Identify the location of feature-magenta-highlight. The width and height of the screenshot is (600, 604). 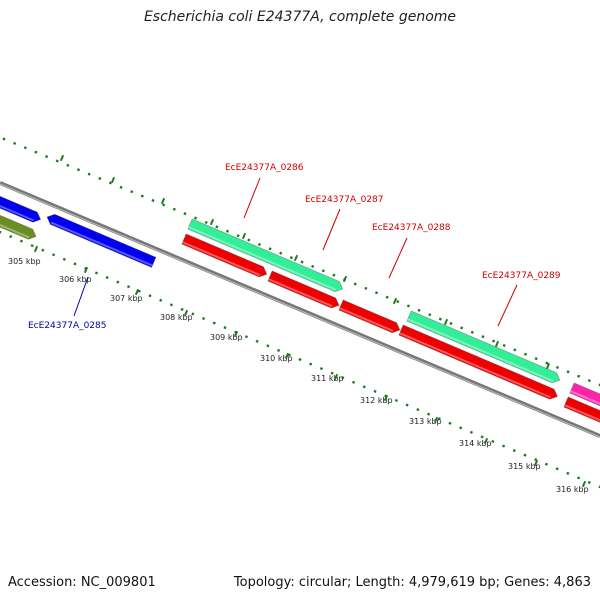
(585, 397).